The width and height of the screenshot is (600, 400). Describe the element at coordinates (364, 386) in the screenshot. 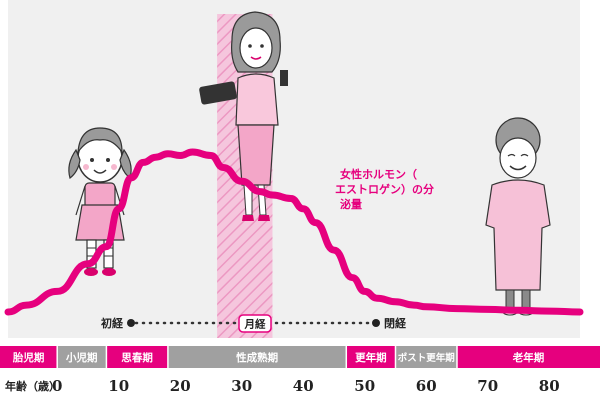

I see `x-tick-label: 50` at that location.